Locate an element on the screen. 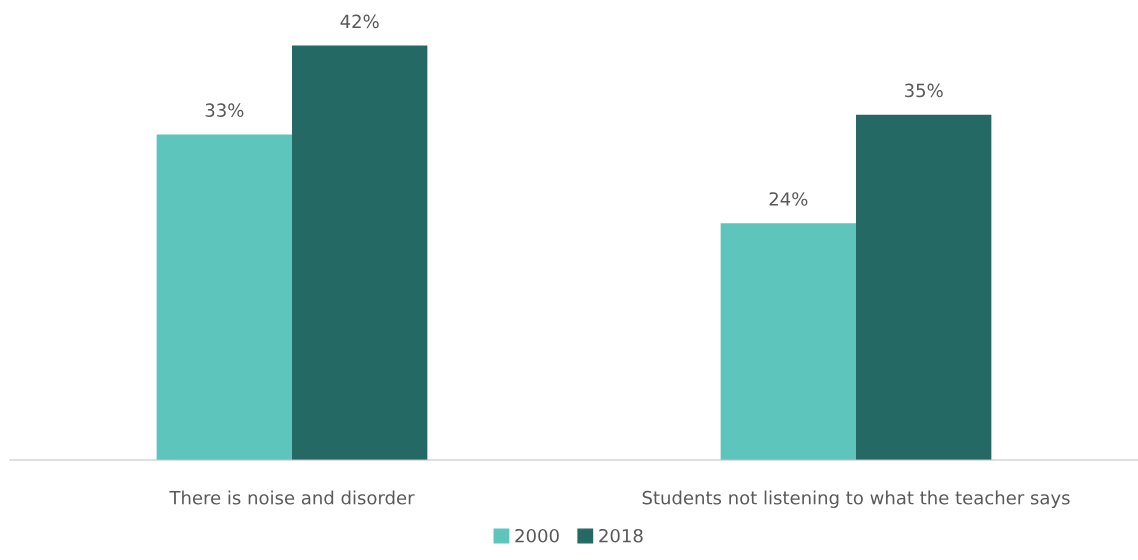  data-label: 33% is located at coordinates (224, 110).